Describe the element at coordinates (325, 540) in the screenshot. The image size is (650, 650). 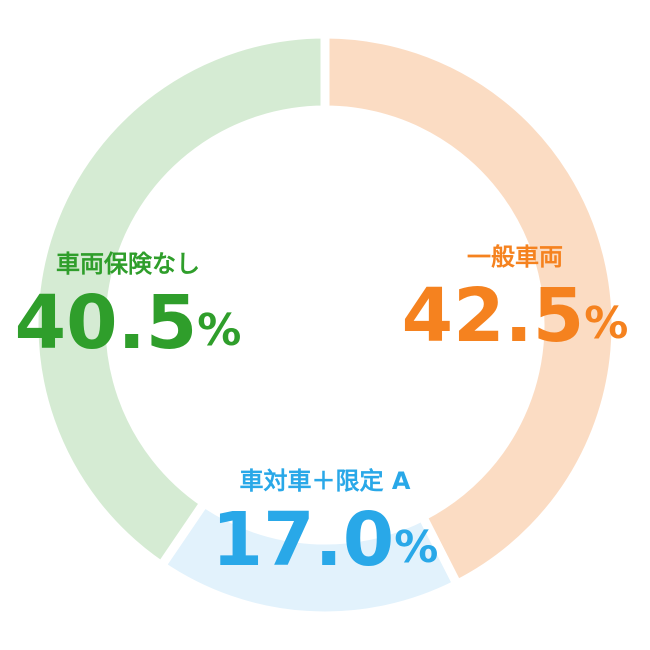
I see `value-label: 17.0%` at that location.